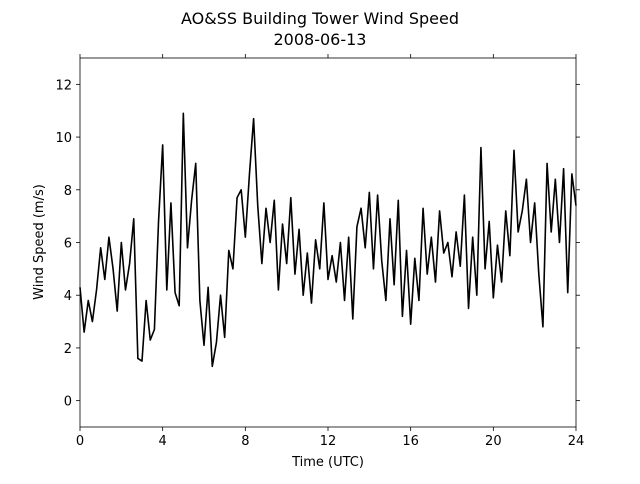 The width and height of the screenshot is (640, 484). Describe the element at coordinates (576, 441) in the screenshot. I see `x-tick-label: 24` at that location.